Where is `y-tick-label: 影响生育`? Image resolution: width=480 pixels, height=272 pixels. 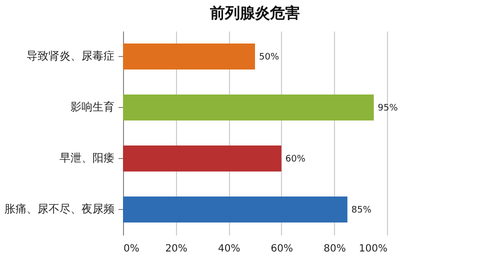 y-tick-label: 影响生育 is located at coordinates (92, 107).